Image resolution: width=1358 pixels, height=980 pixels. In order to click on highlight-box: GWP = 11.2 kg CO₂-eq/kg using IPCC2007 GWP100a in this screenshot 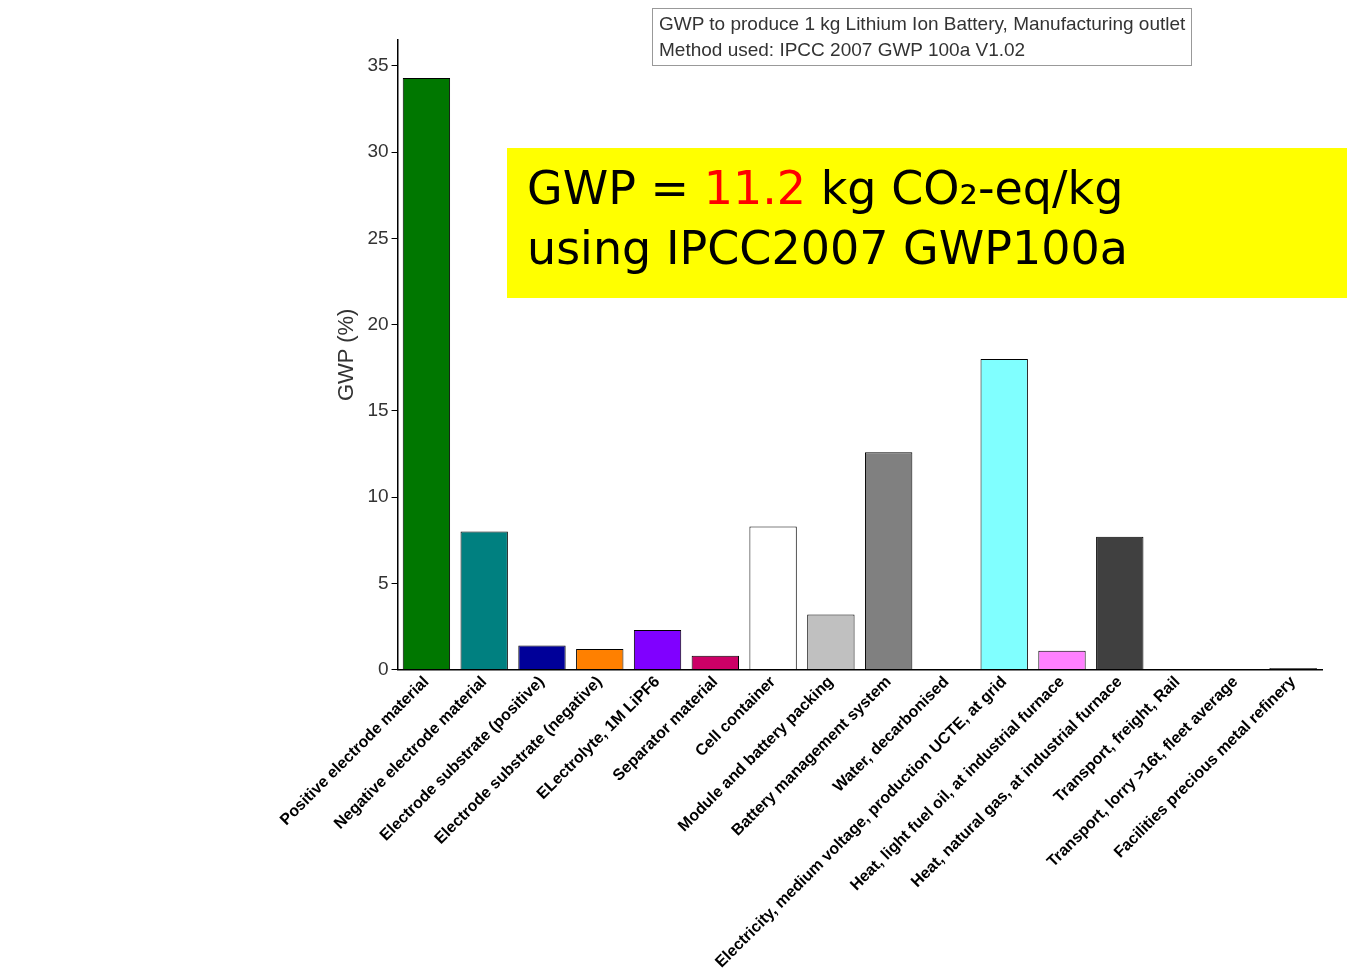, I will do `click(927, 223)`.